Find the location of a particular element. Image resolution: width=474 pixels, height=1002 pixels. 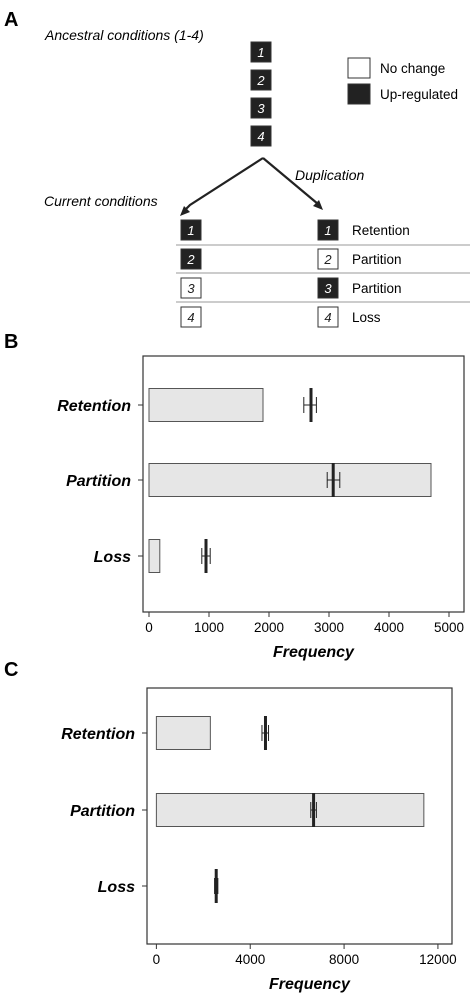

current-condition-2-box is located at coordinates (191, 259).